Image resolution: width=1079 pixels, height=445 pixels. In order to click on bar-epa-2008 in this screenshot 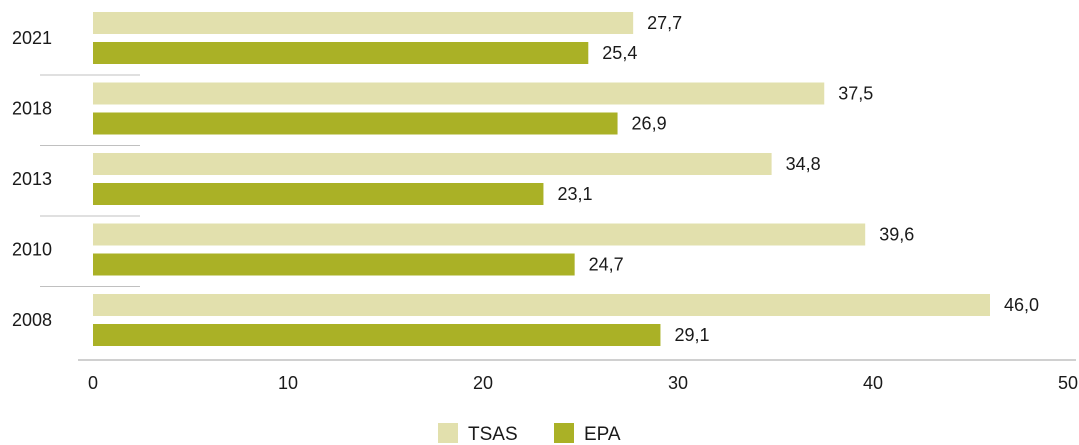, I will do `click(377, 335)`.